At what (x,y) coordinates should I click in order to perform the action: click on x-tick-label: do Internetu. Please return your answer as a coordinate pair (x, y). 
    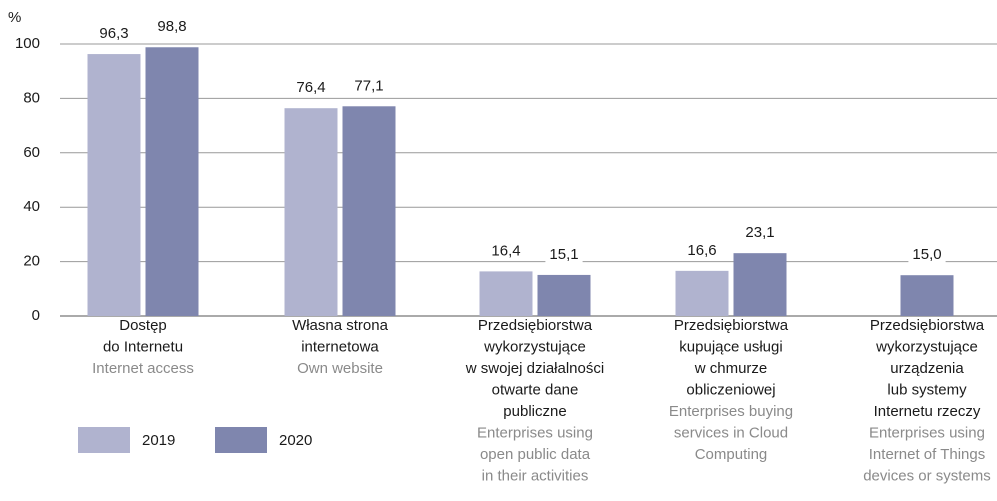
    Looking at the image, I should click on (143, 346).